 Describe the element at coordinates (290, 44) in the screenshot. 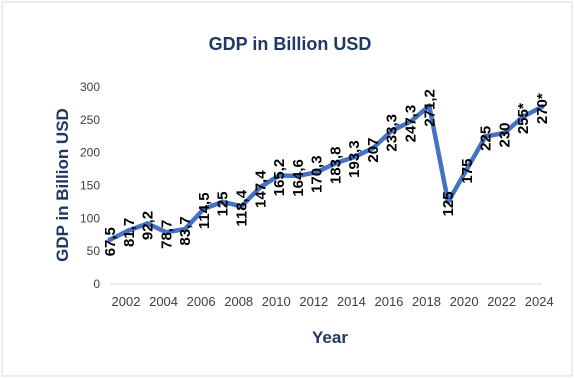

I see `chart-title: GDP in Billion USD` at that location.